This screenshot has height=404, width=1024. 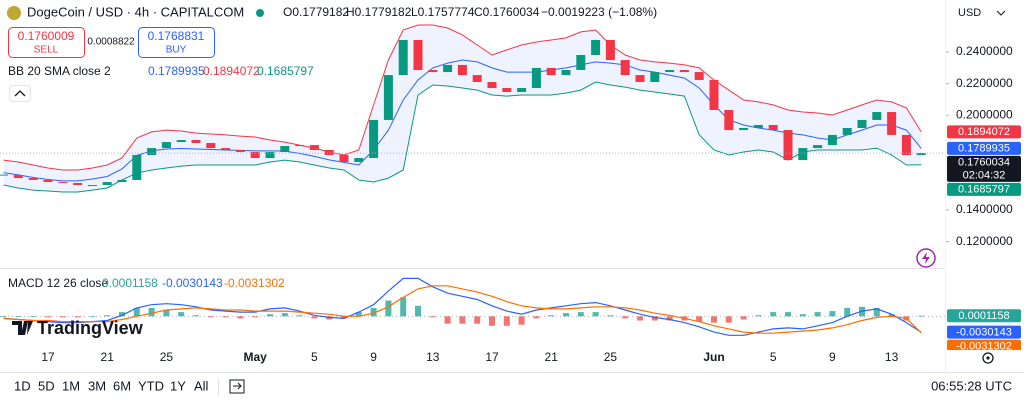 What do you see at coordinates (178, 385) in the screenshot?
I see `range-button: 1Y` at bounding box center [178, 385].